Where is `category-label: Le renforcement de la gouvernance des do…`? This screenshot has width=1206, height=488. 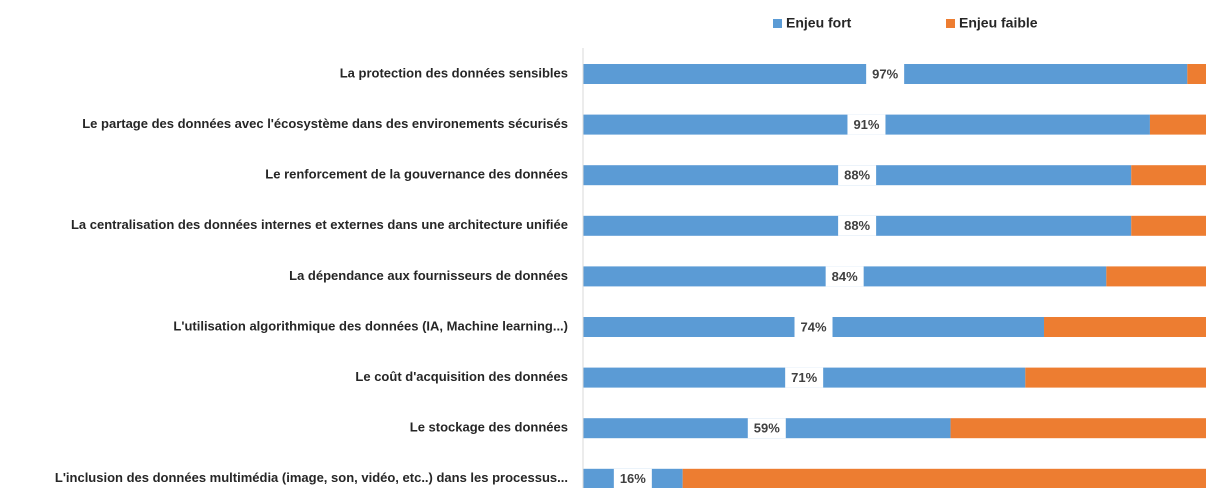
category-label: Le renforcement de la gouvernance des do… is located at coordinates (416, 174).